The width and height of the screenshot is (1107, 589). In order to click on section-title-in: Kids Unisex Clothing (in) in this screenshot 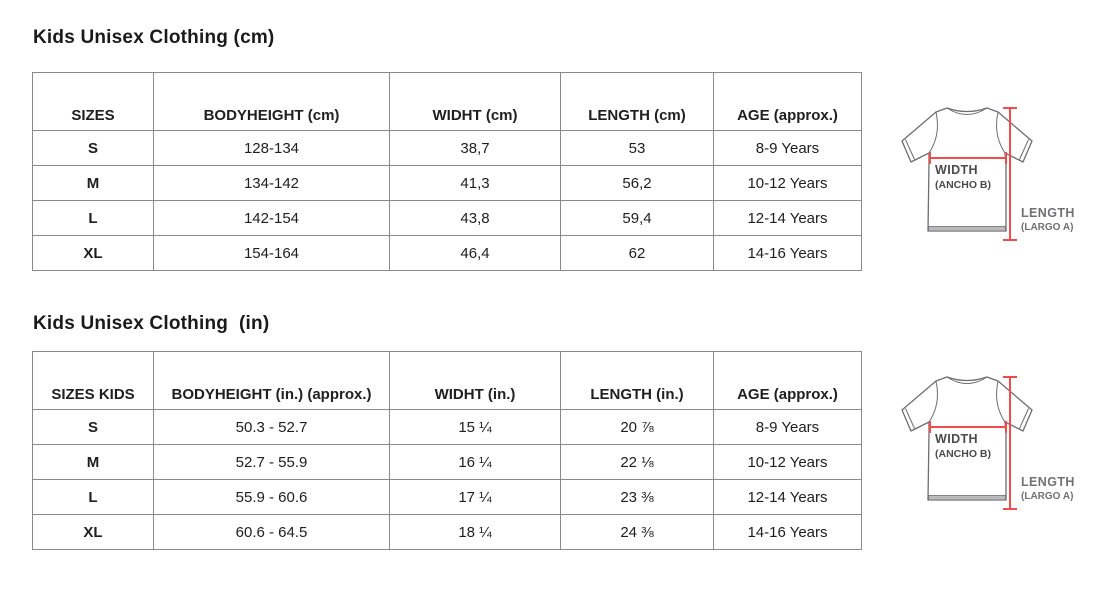, I will do `click(151, 323)`.